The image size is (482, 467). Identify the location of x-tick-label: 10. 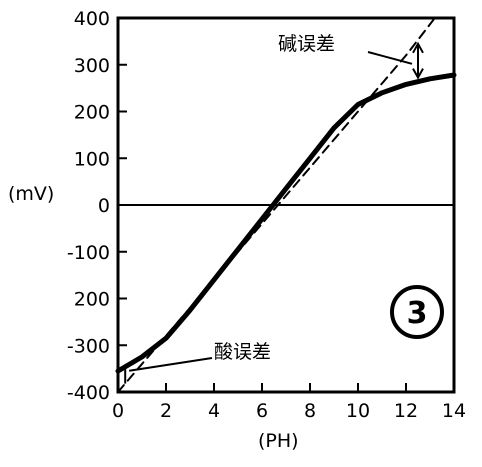
(358, 411).